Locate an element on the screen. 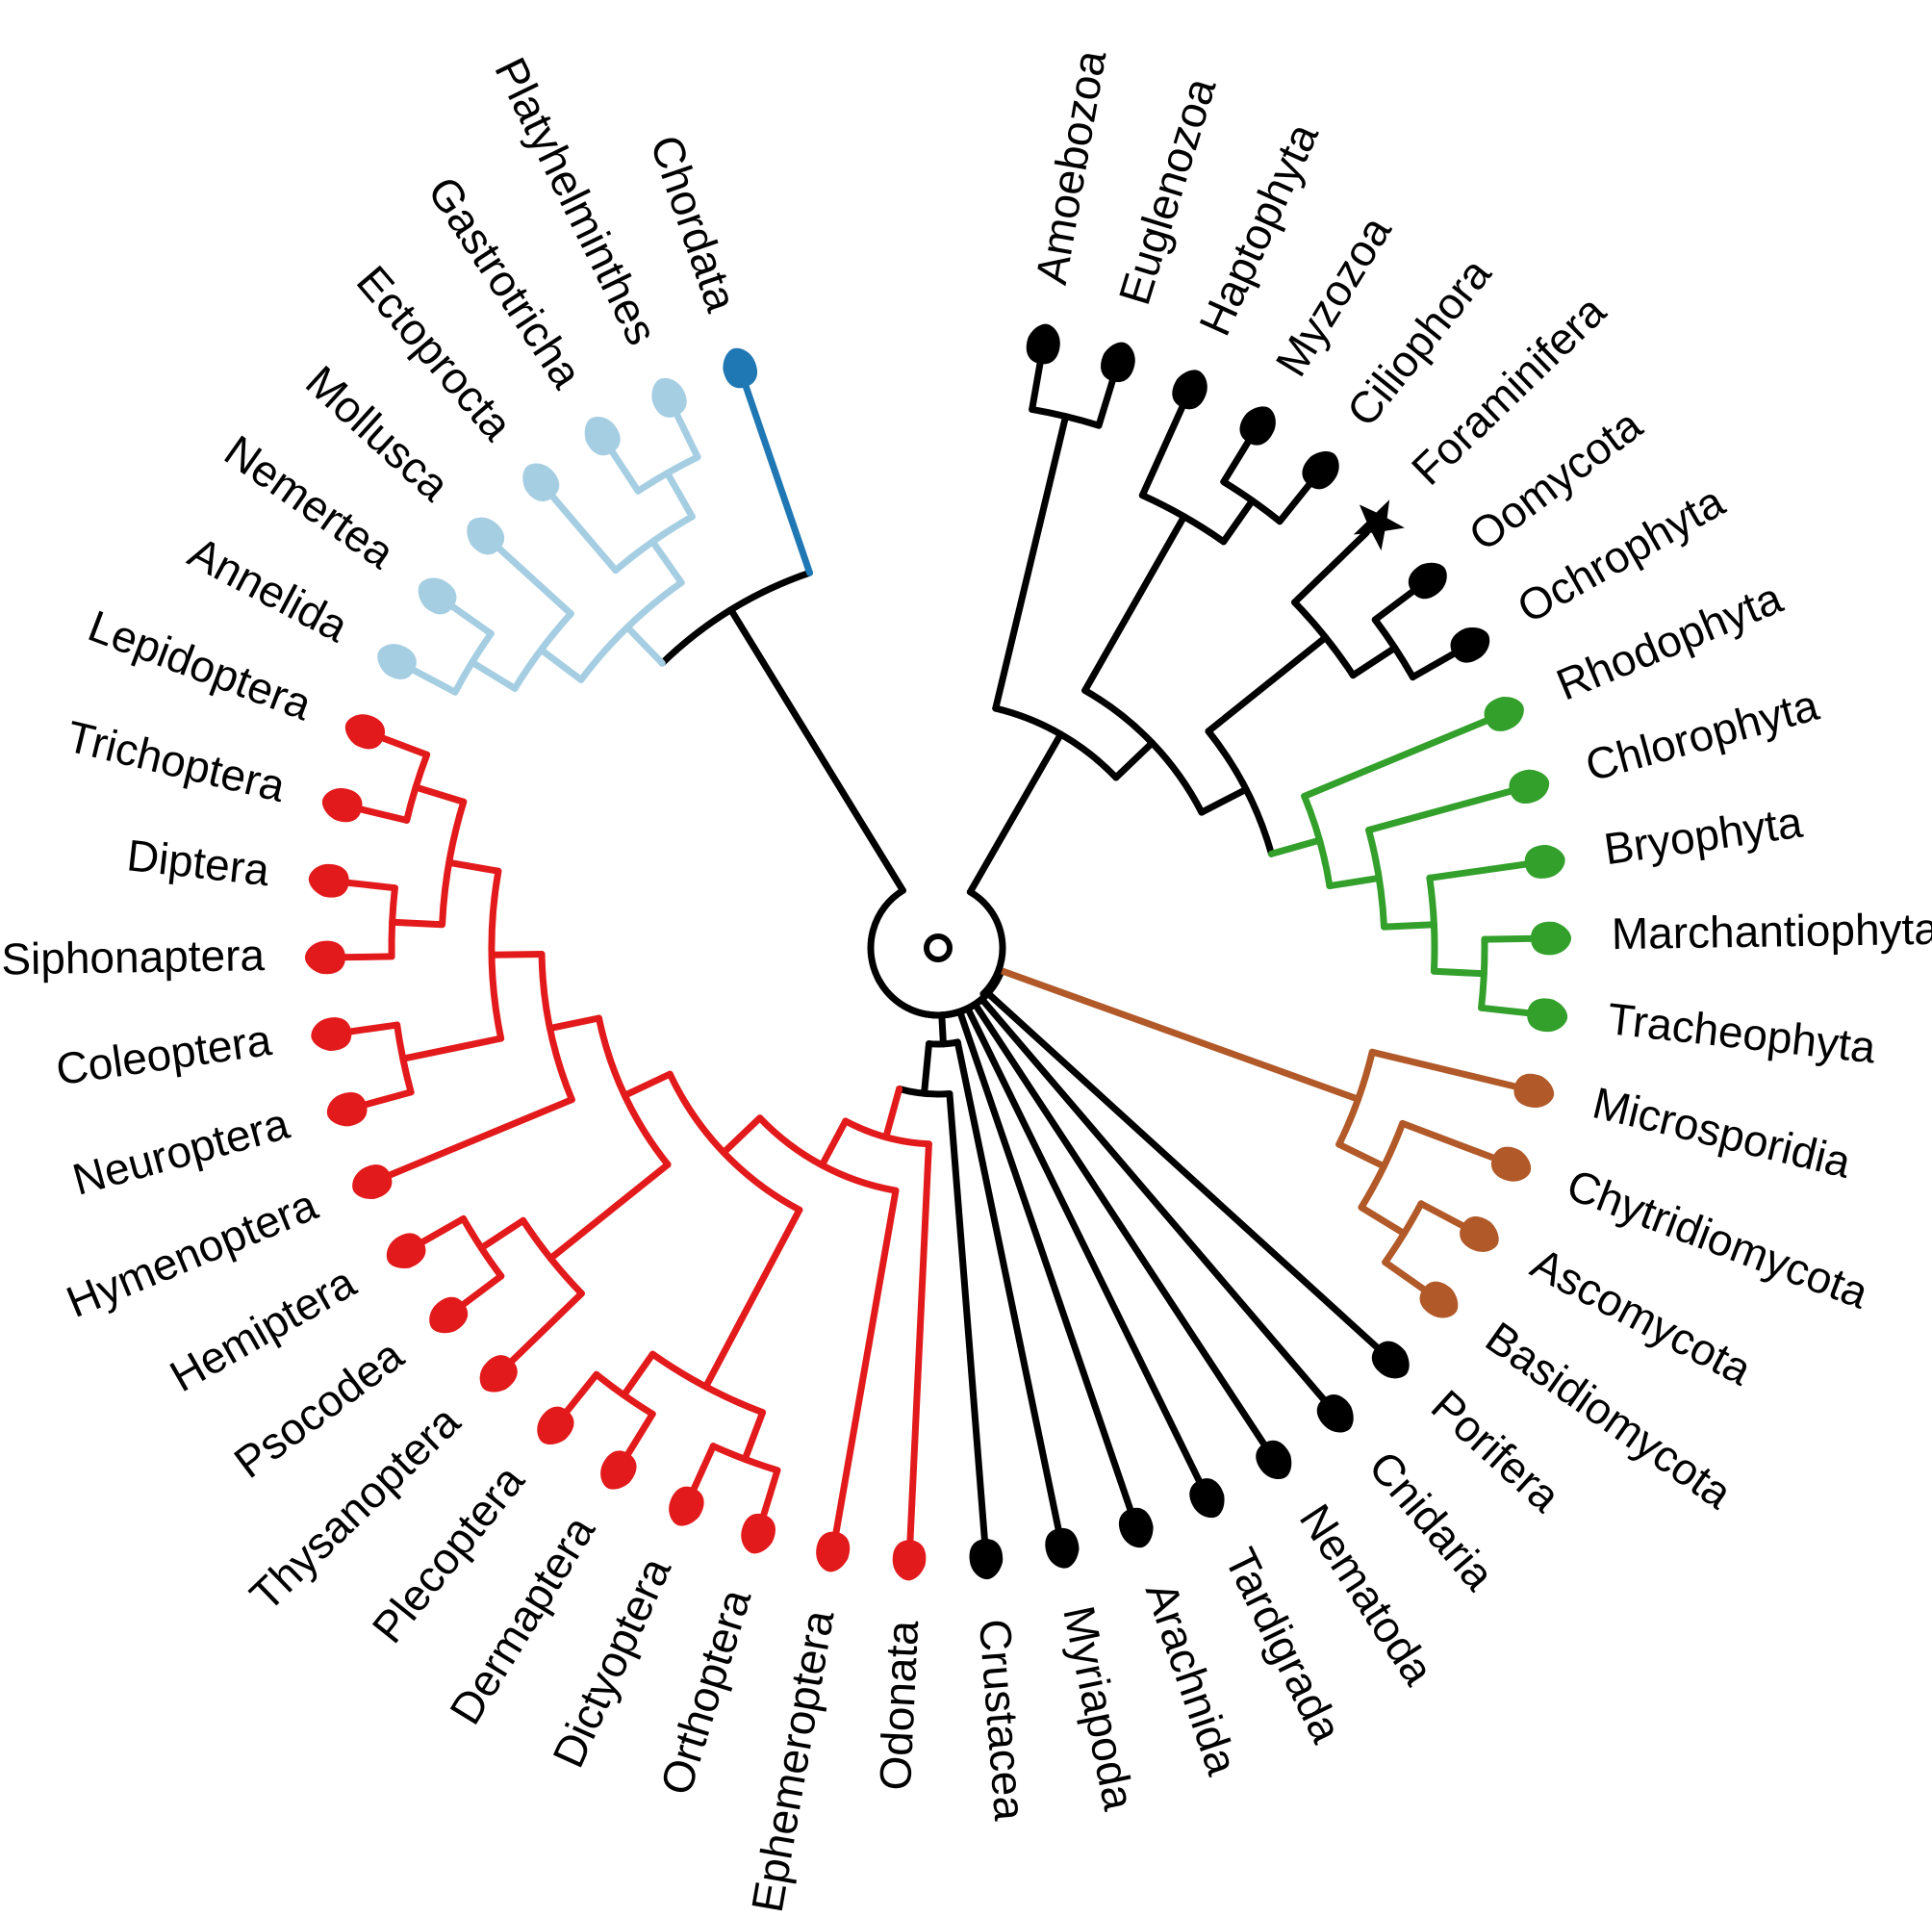  flea-icon is located at coordinates (324, 957).